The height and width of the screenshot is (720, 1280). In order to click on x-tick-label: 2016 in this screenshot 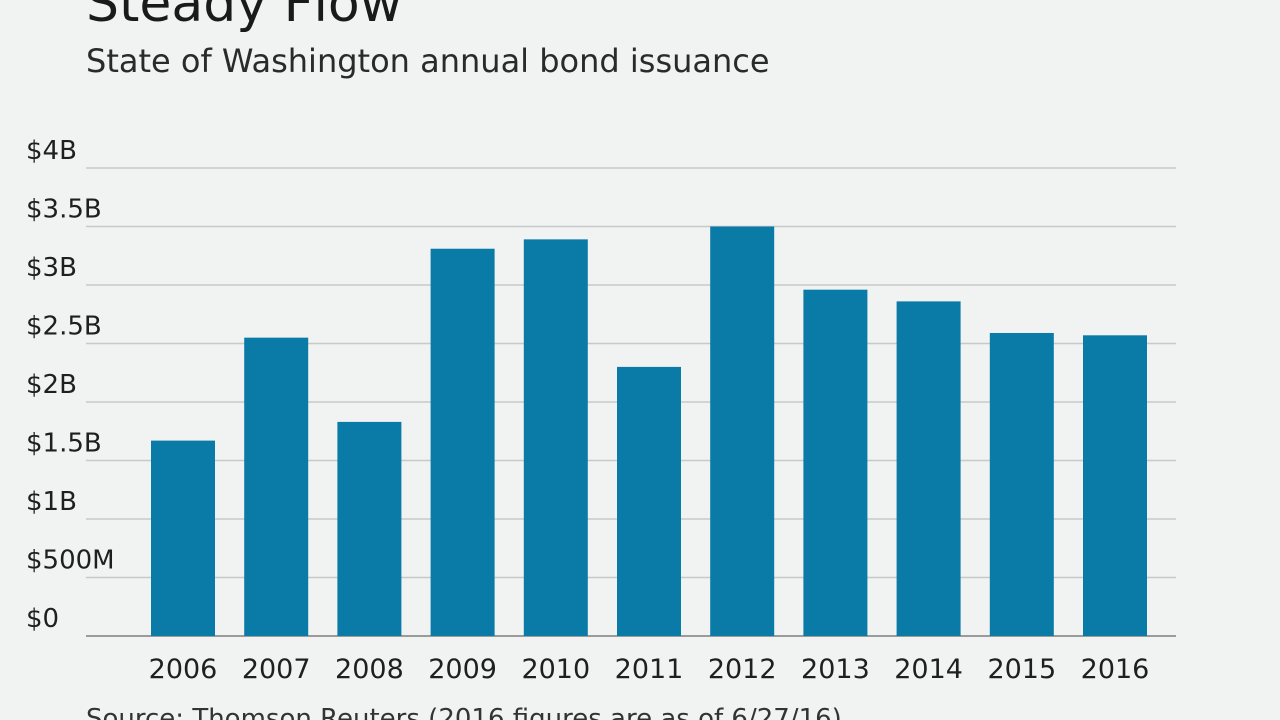, I will do `click(1115, 669)`.